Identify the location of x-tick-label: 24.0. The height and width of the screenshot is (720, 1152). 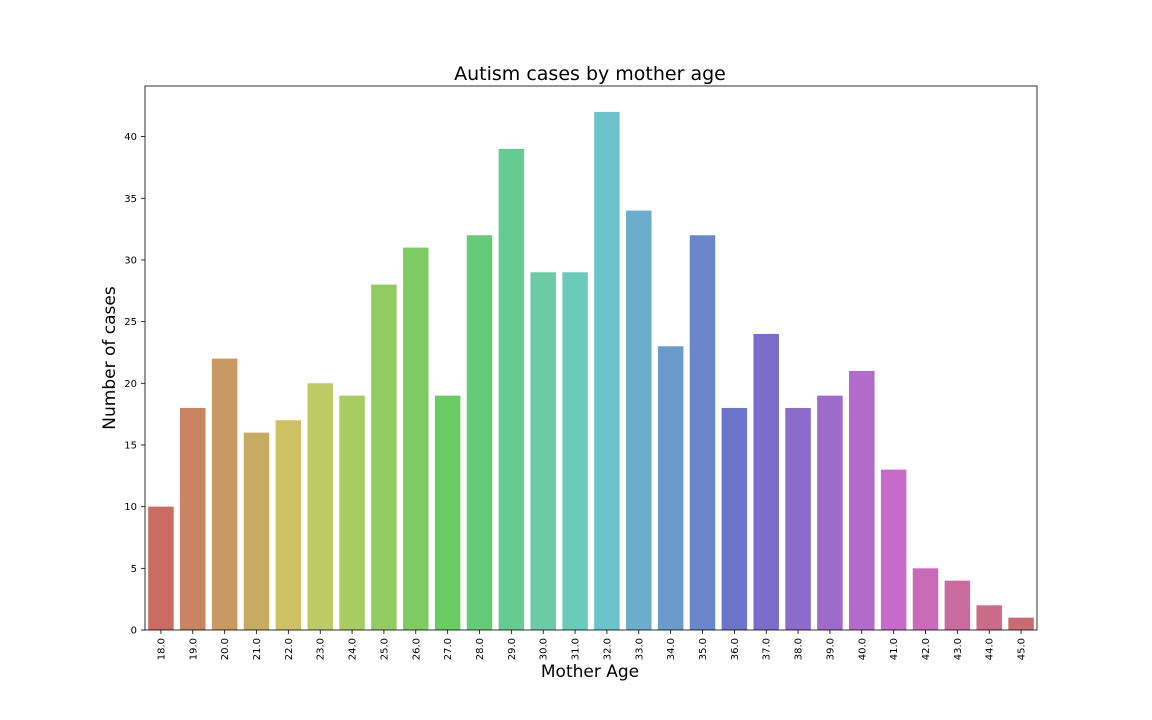
(353, 649).